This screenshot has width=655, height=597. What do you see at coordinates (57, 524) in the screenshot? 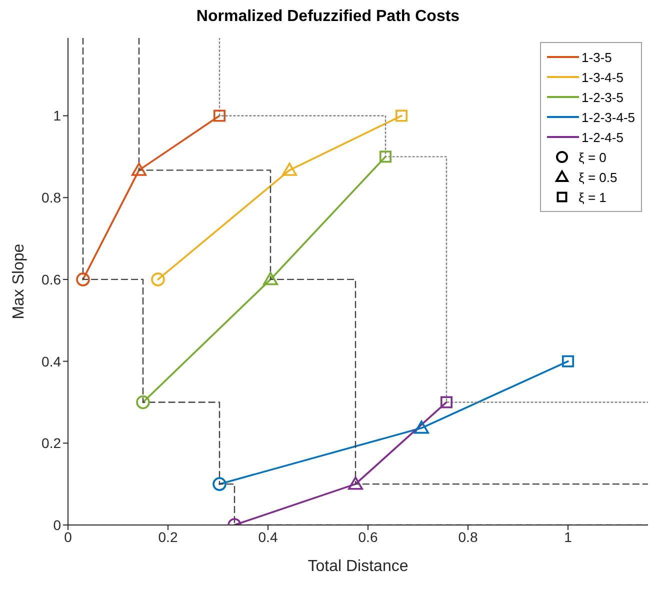
I see `y-tick-label: 0` at bounding box center [57, 524].